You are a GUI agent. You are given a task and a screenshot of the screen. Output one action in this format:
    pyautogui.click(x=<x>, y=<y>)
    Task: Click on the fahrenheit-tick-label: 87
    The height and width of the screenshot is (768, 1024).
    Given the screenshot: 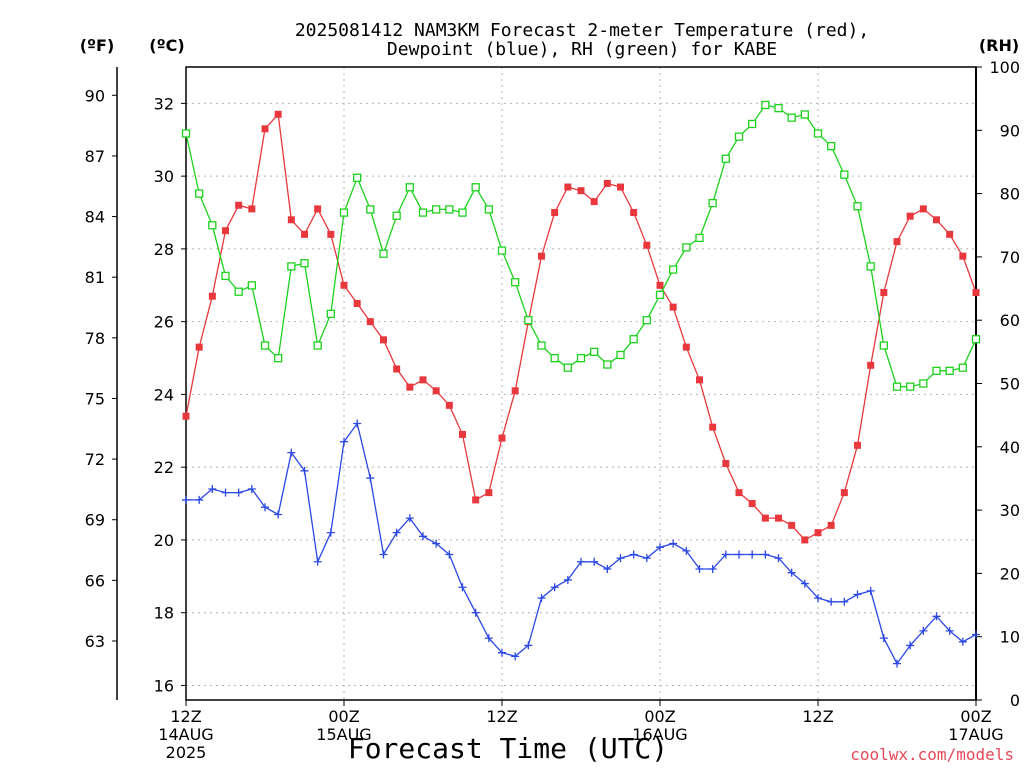 What is the action you would take?
    pyautogui.click(x=95, y=156)
    